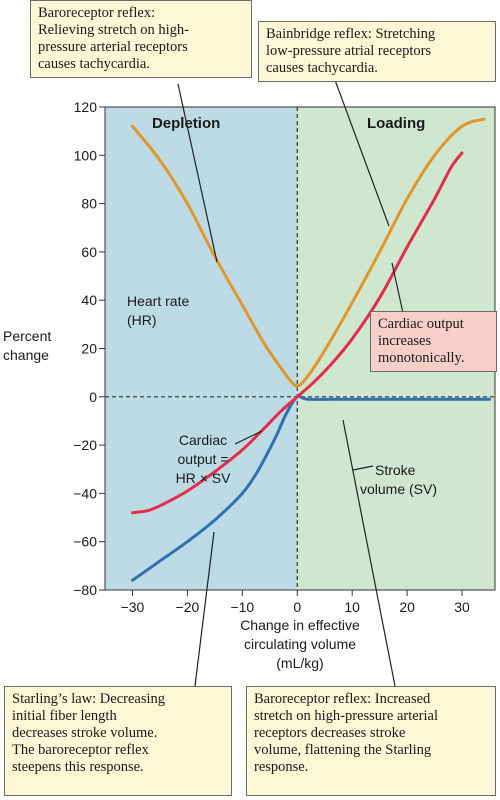 The image size is (500, 800). I want to click on series-label-stroke-volume: volume (SV), so click(398, 489).